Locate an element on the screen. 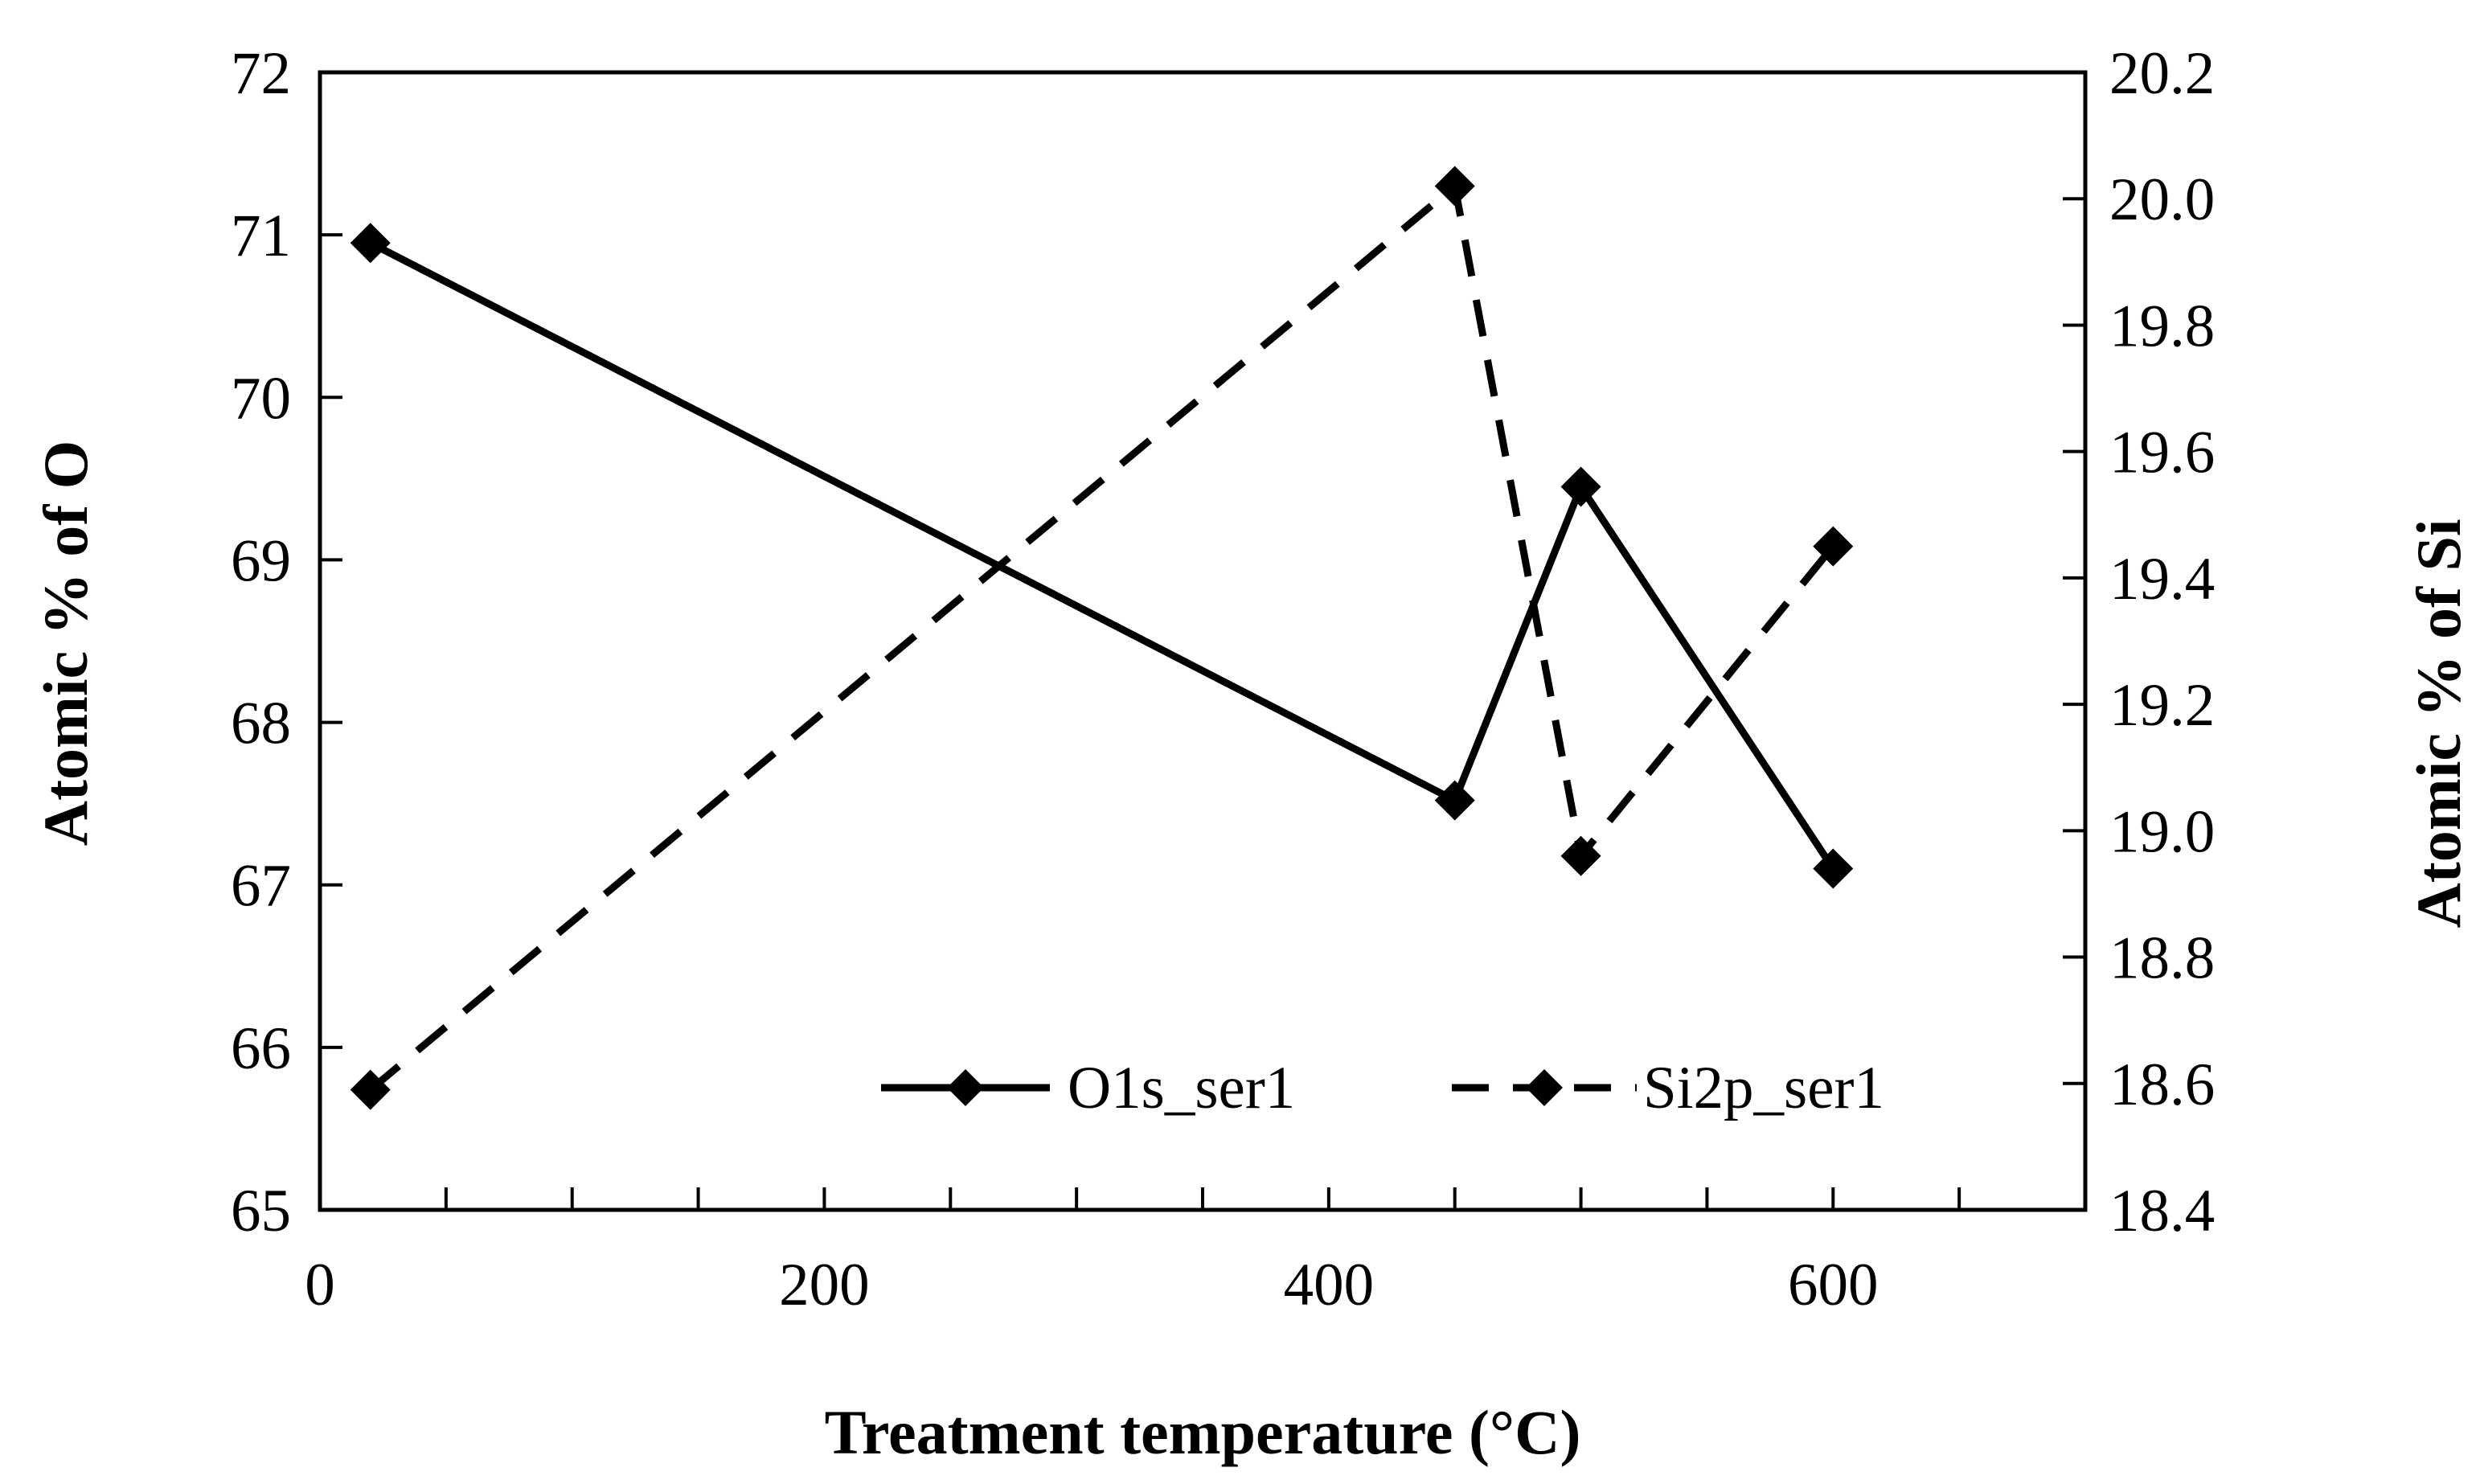 The image size is (2480, 1484). y-left-tick-label: 70 is located at coordinates (261, 399).